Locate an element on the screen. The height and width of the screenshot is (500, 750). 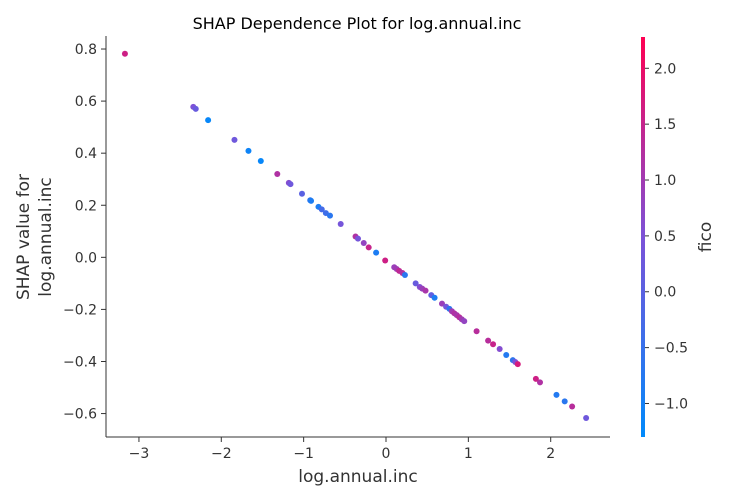
colorbar-tick-label: 1.0 is located at coordinates (665, 181).